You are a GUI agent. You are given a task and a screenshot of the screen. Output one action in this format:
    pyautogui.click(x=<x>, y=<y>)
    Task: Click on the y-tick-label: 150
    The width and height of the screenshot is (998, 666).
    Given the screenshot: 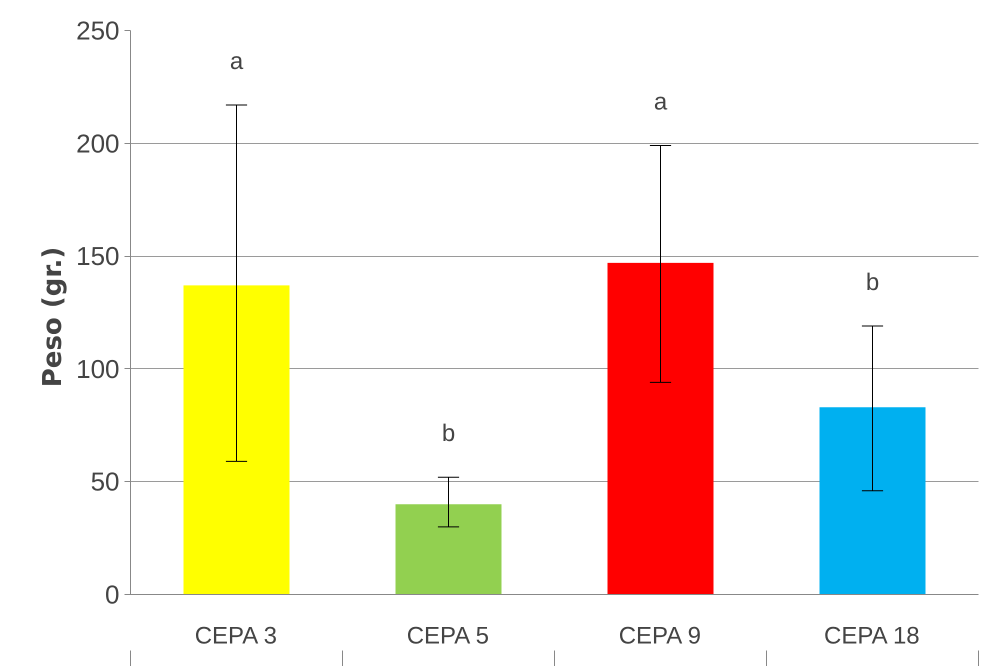 What is the action you would take?
    pyautogui.click(x=98, y=256)
    